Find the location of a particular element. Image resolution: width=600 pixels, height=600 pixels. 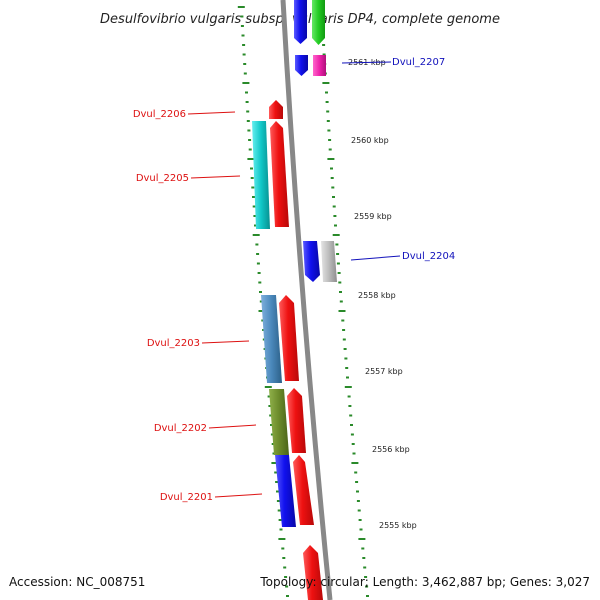

gene-arrow-red-bottom is located at coordinates (313, 572).